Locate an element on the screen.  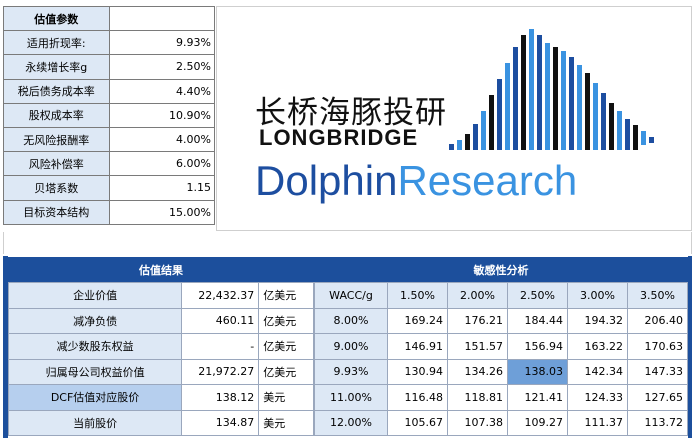
wacc-value: 8.00% is located at coordinates (351, 320).